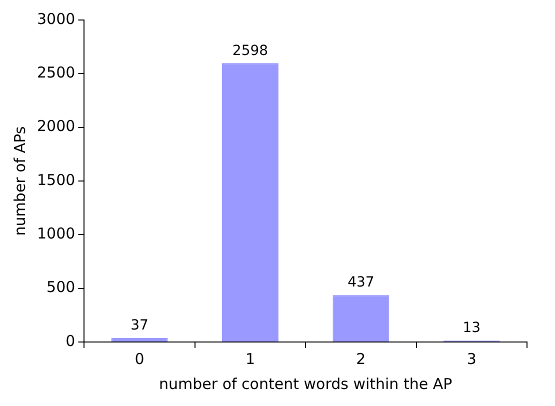  I want to click on data-label: 437, so click(361, 282).